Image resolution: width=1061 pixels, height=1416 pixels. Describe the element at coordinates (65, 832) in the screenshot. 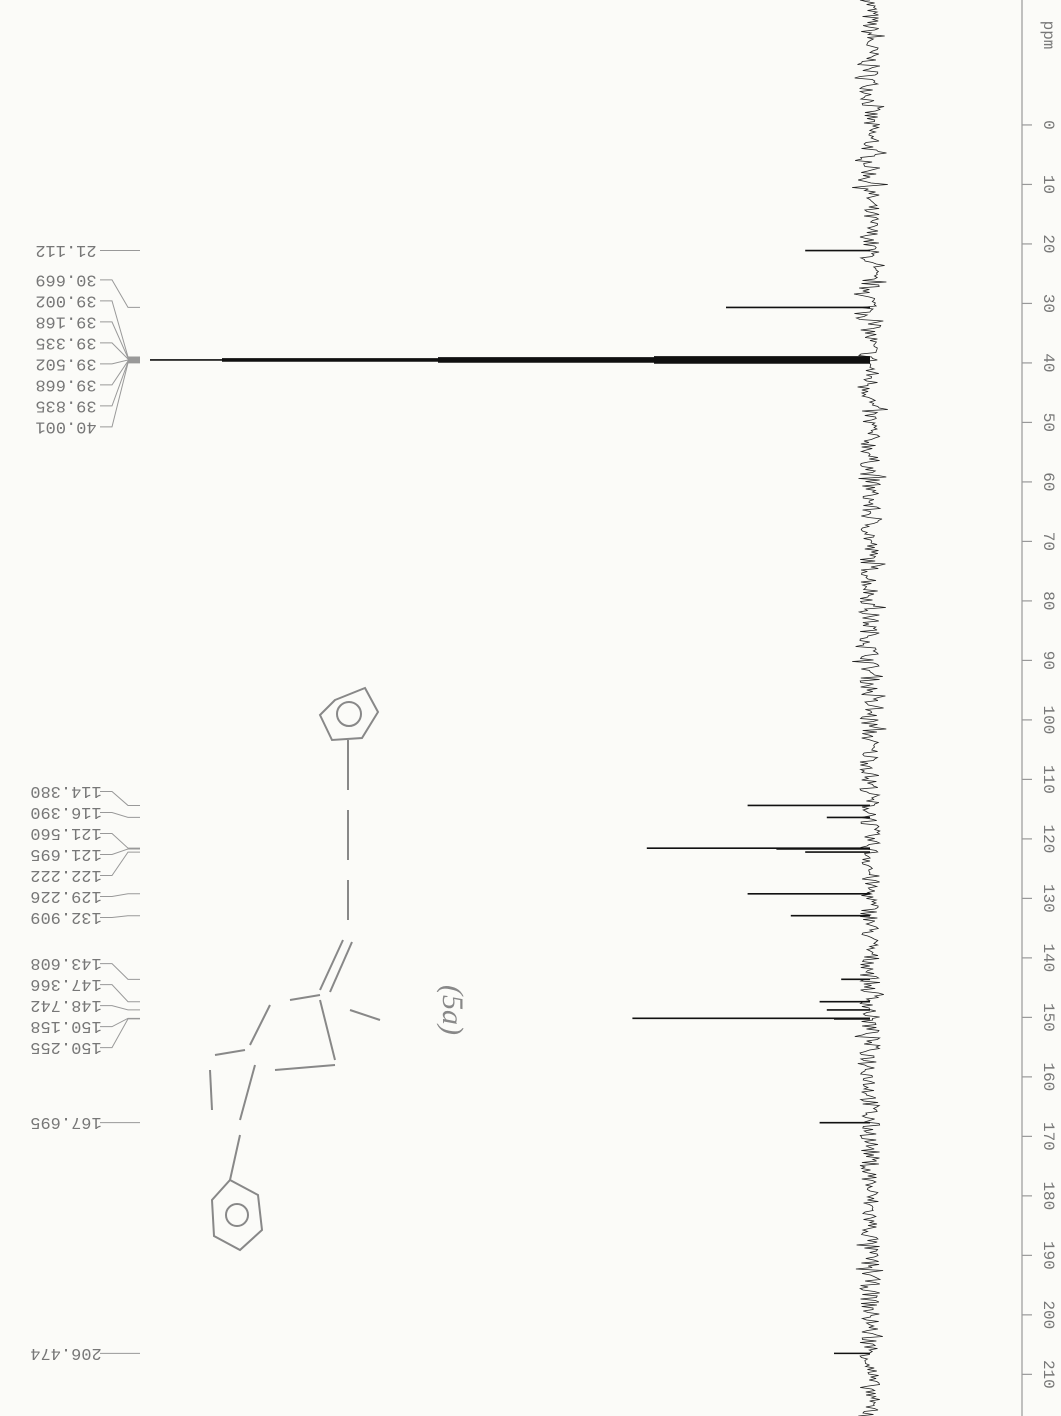

I see `peak-label: 121.560` at that location.